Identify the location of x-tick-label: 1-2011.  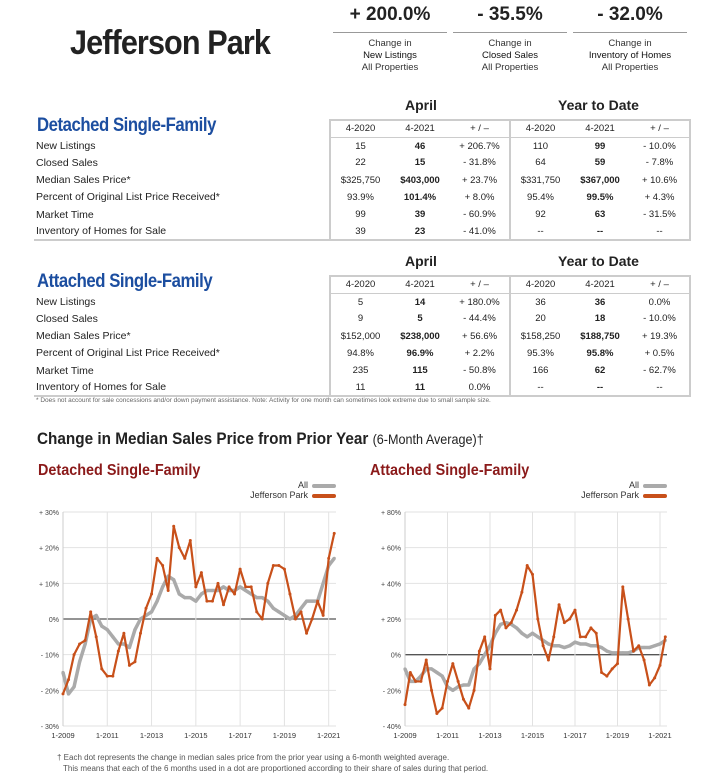
(107, 735).